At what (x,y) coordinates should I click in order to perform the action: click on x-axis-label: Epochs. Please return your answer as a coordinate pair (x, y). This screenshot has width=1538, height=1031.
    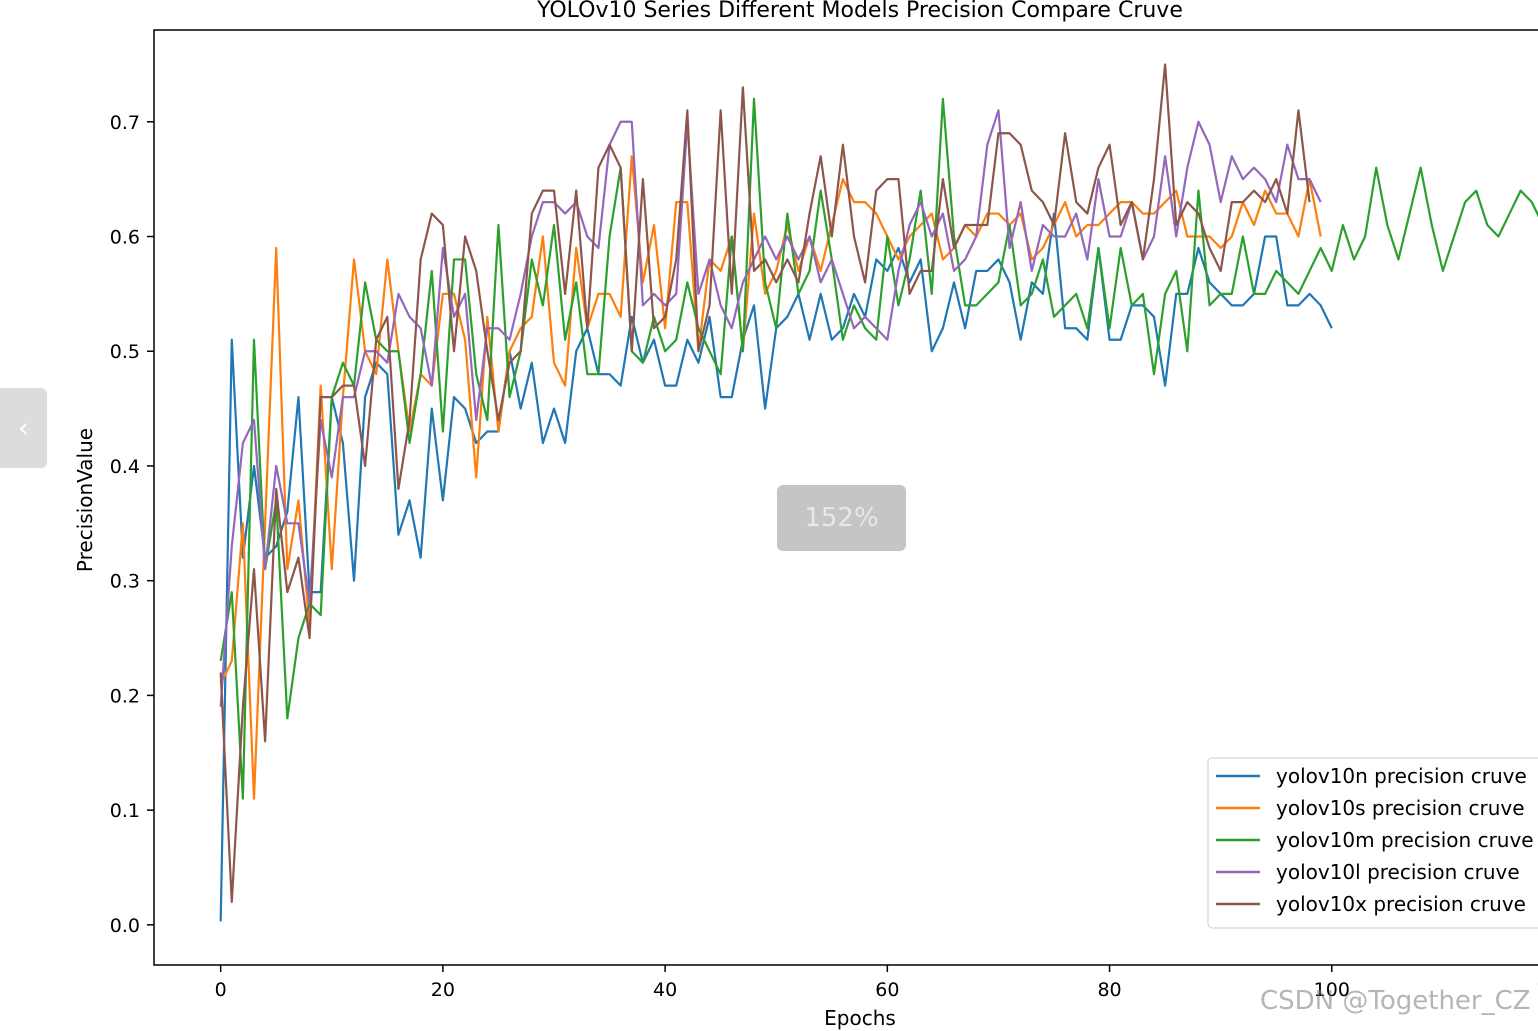
    Looking at the image, I should click on (860, 1018).